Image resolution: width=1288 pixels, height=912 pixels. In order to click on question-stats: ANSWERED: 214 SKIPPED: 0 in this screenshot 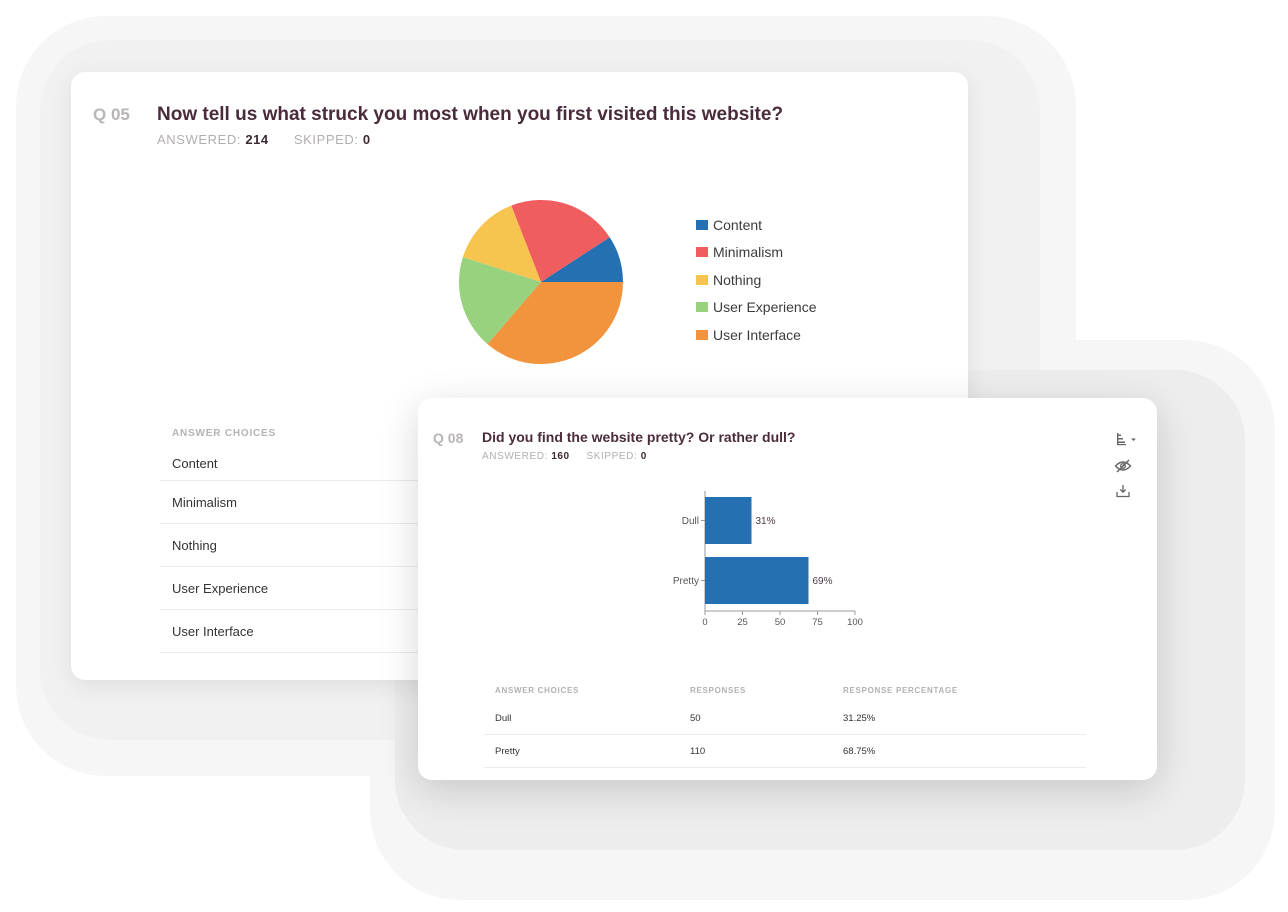, I will do `click(264, 139)`.